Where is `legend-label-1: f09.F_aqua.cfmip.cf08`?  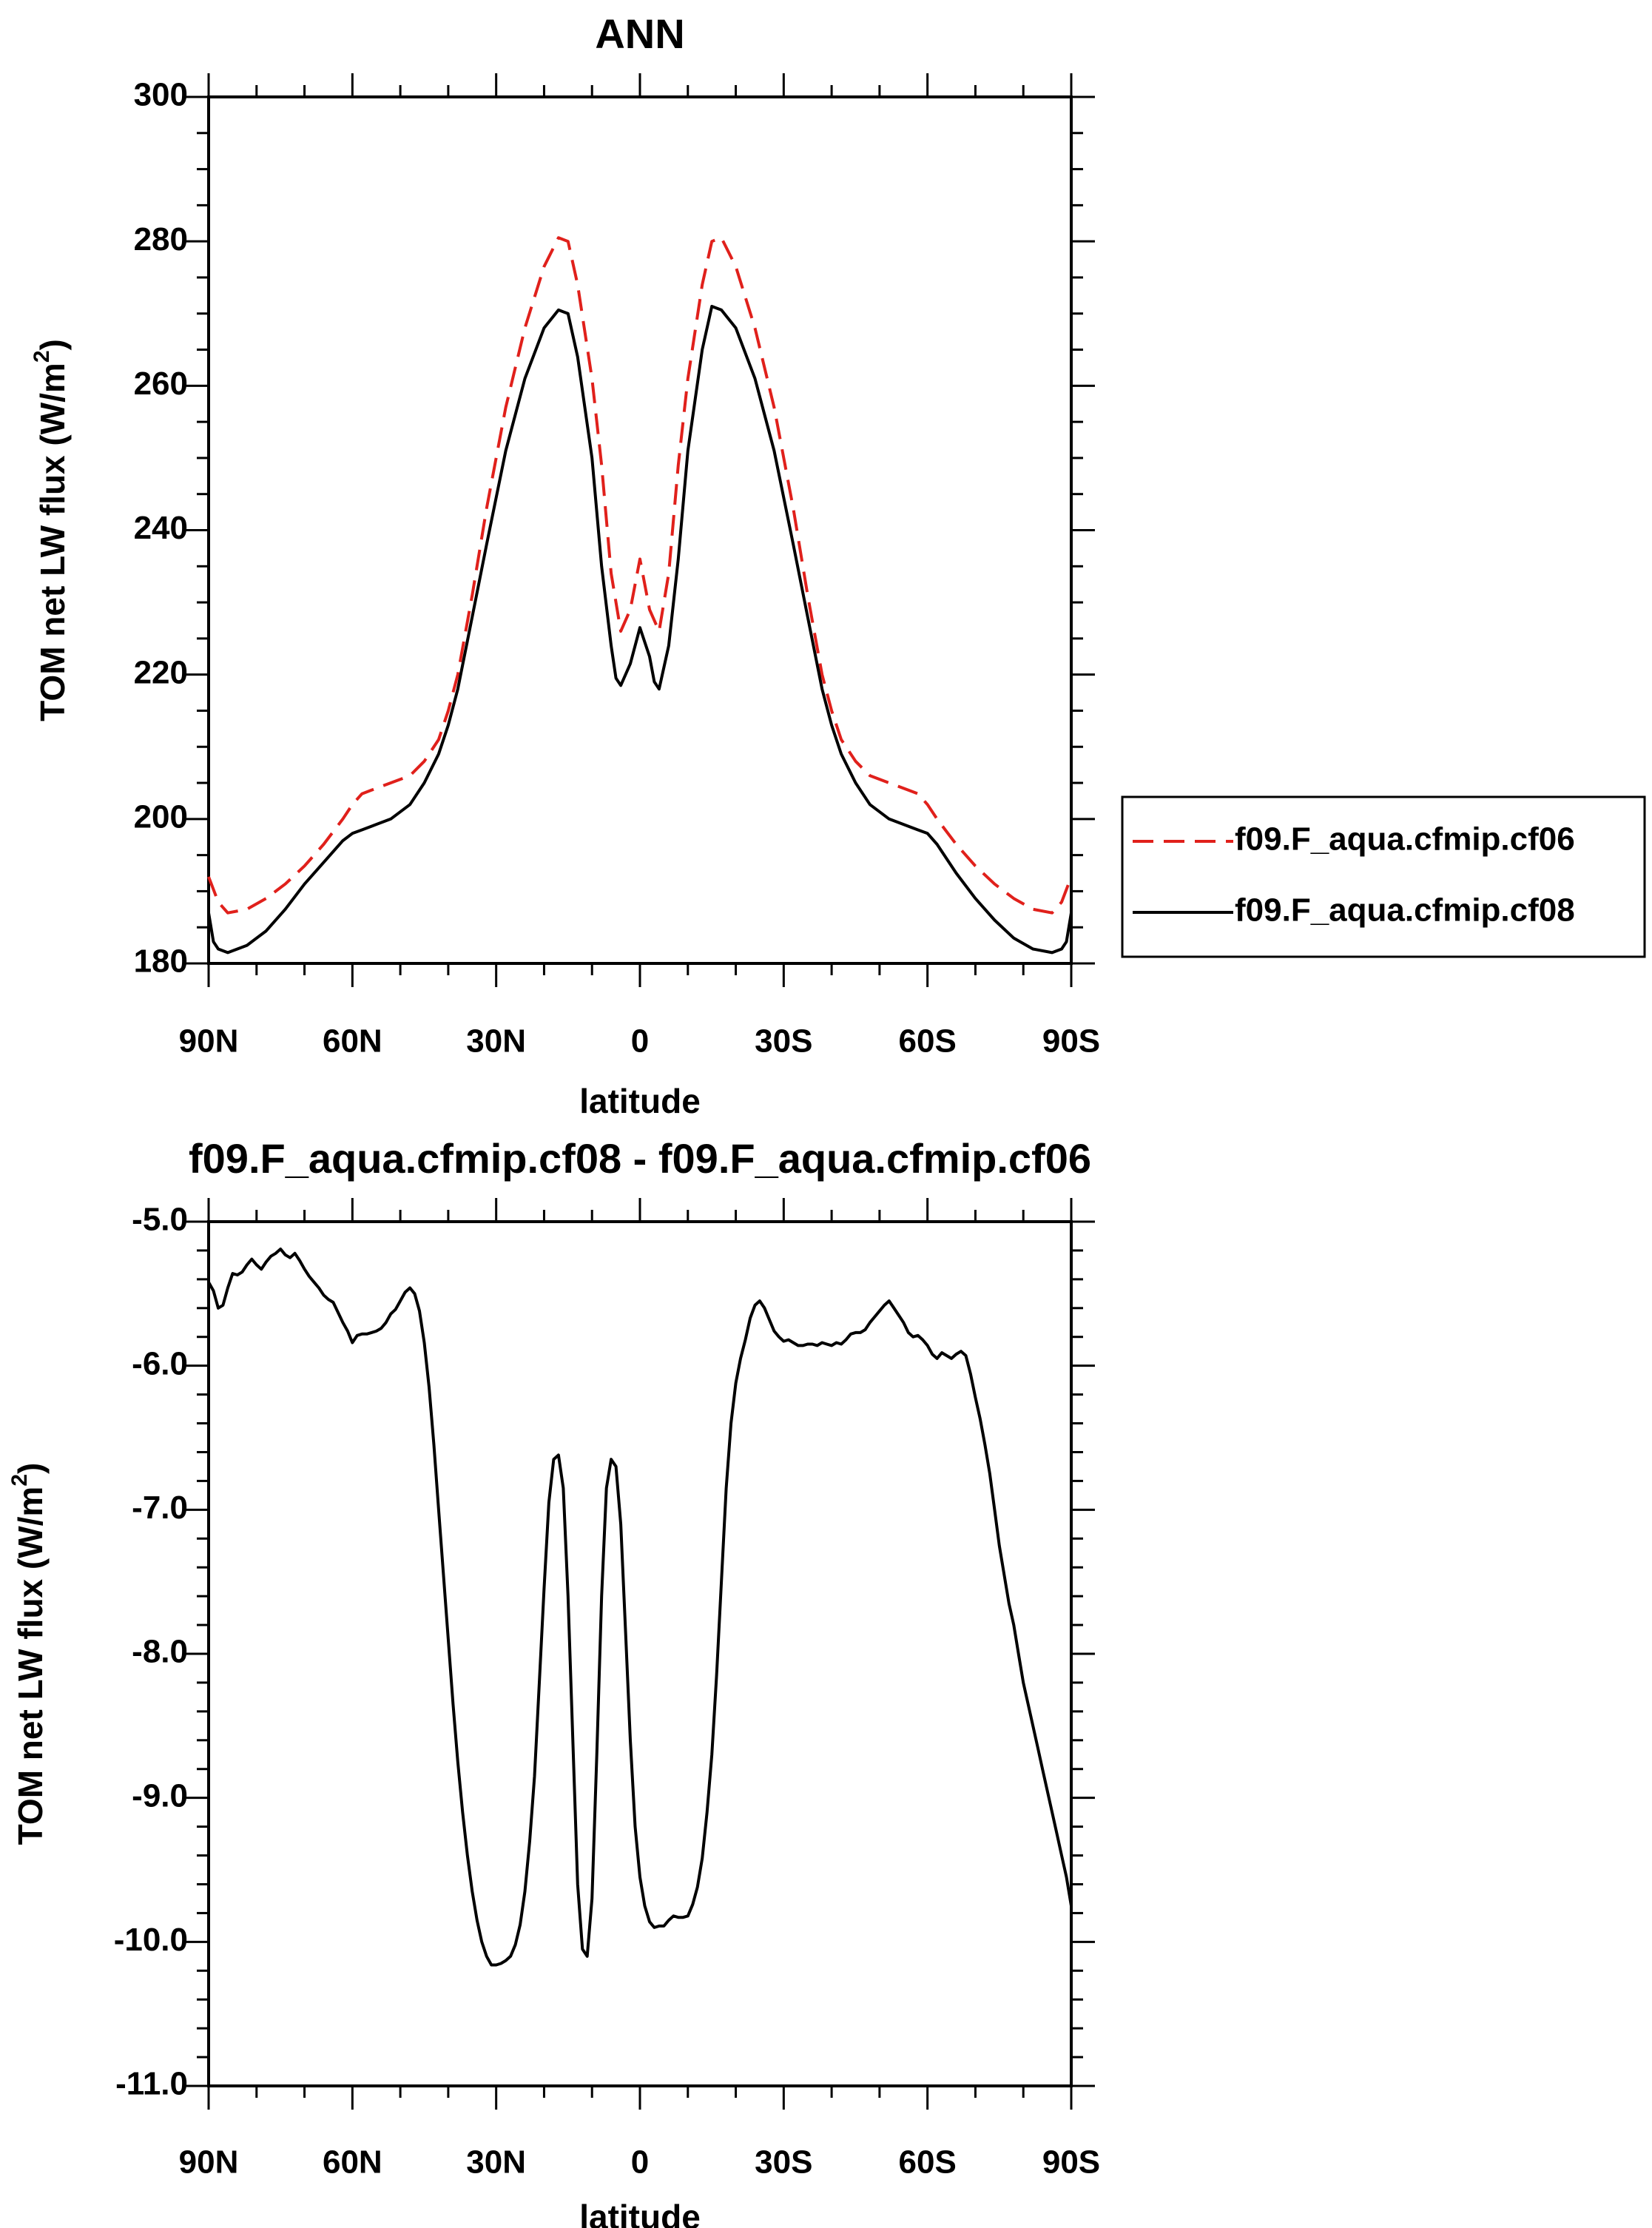
legend-label-1: f09.F_aqua.cfmip.cf08 is located at coordinates (1405, 910).